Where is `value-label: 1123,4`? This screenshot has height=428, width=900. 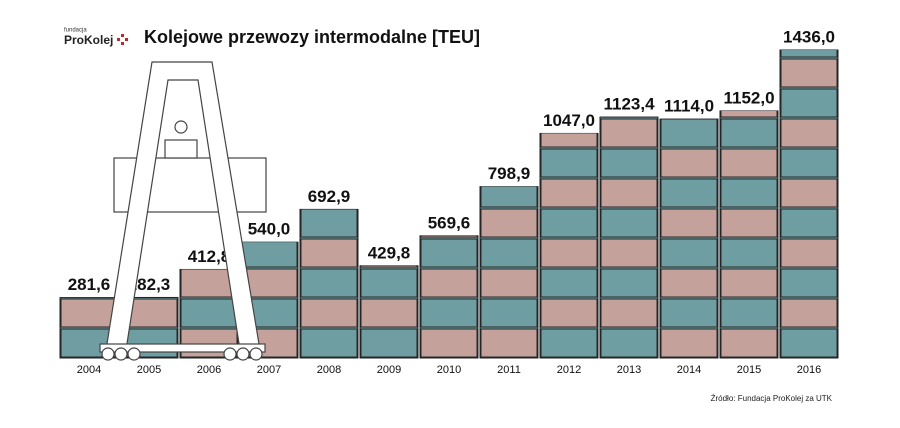
value-label: 1123,4 is located at coordinates (629, 104).